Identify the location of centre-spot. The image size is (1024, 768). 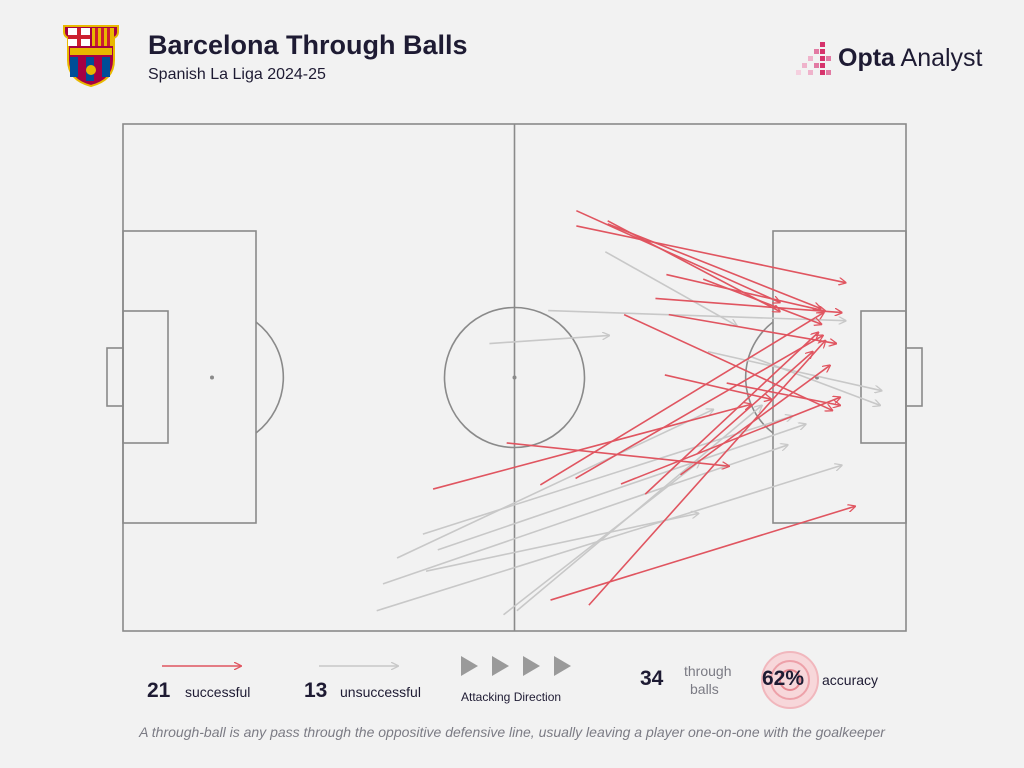
(514, 377).